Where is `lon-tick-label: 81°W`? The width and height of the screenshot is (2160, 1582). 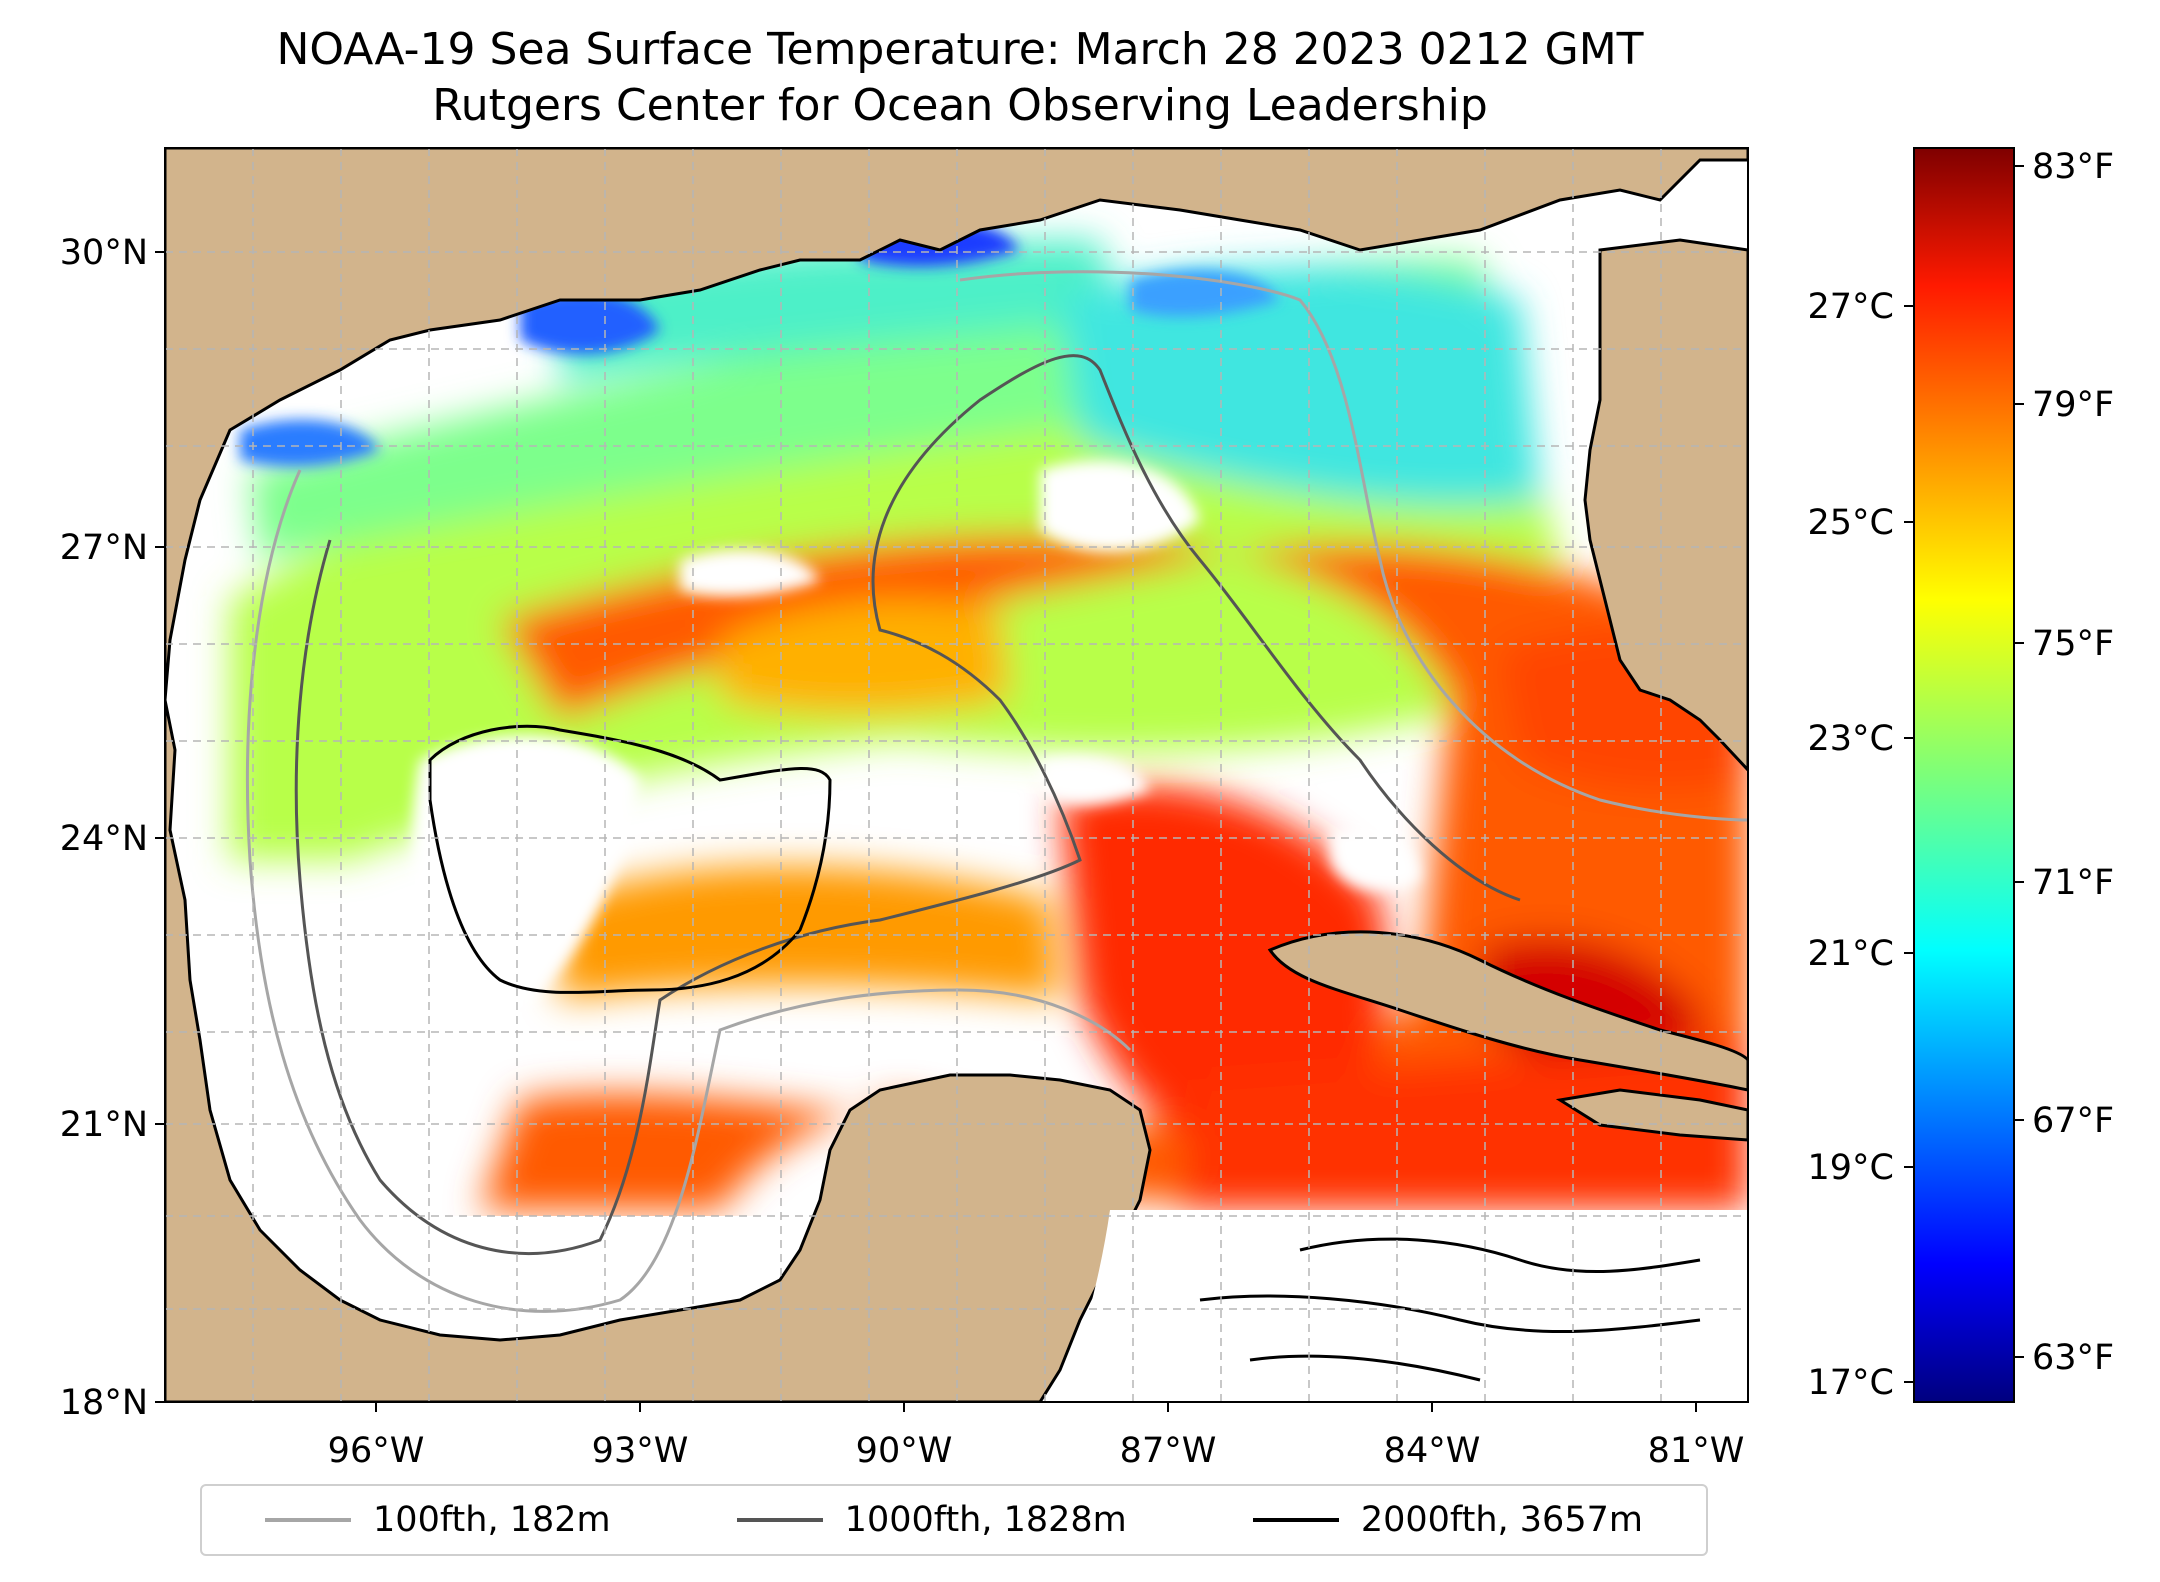 lon-tick-label: 81°W is located at coordinates (1696, 1451).